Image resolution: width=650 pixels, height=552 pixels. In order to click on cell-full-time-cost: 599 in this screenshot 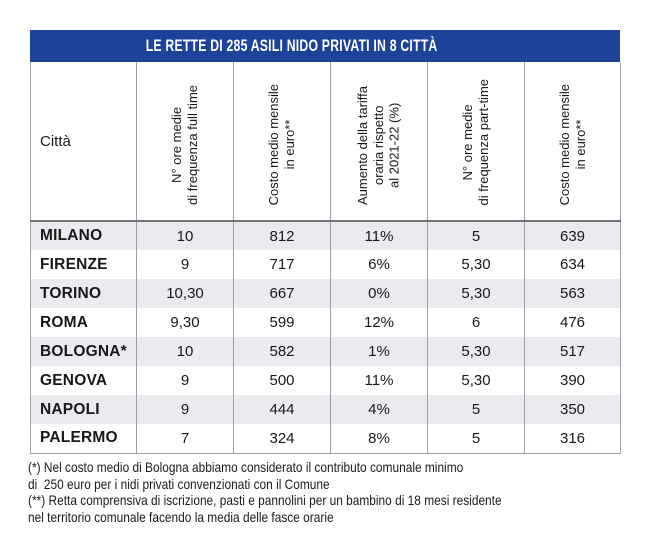, I will do `click(282, 322)`.